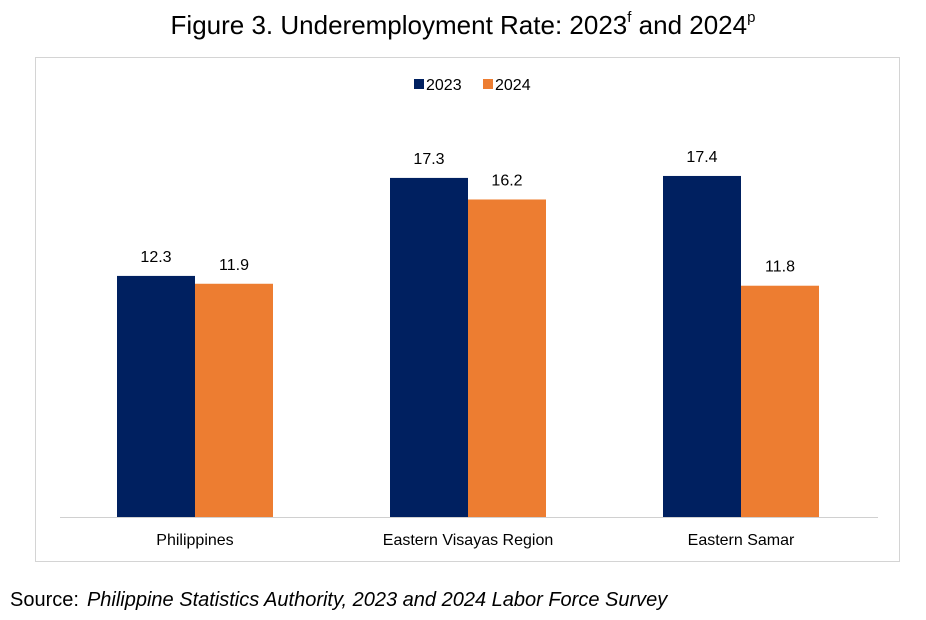 The image size is (926, 620). Describe the element at coordinates (155, 257) in the screenshot. I see `data-label-2023-0: 12.3` at that location.